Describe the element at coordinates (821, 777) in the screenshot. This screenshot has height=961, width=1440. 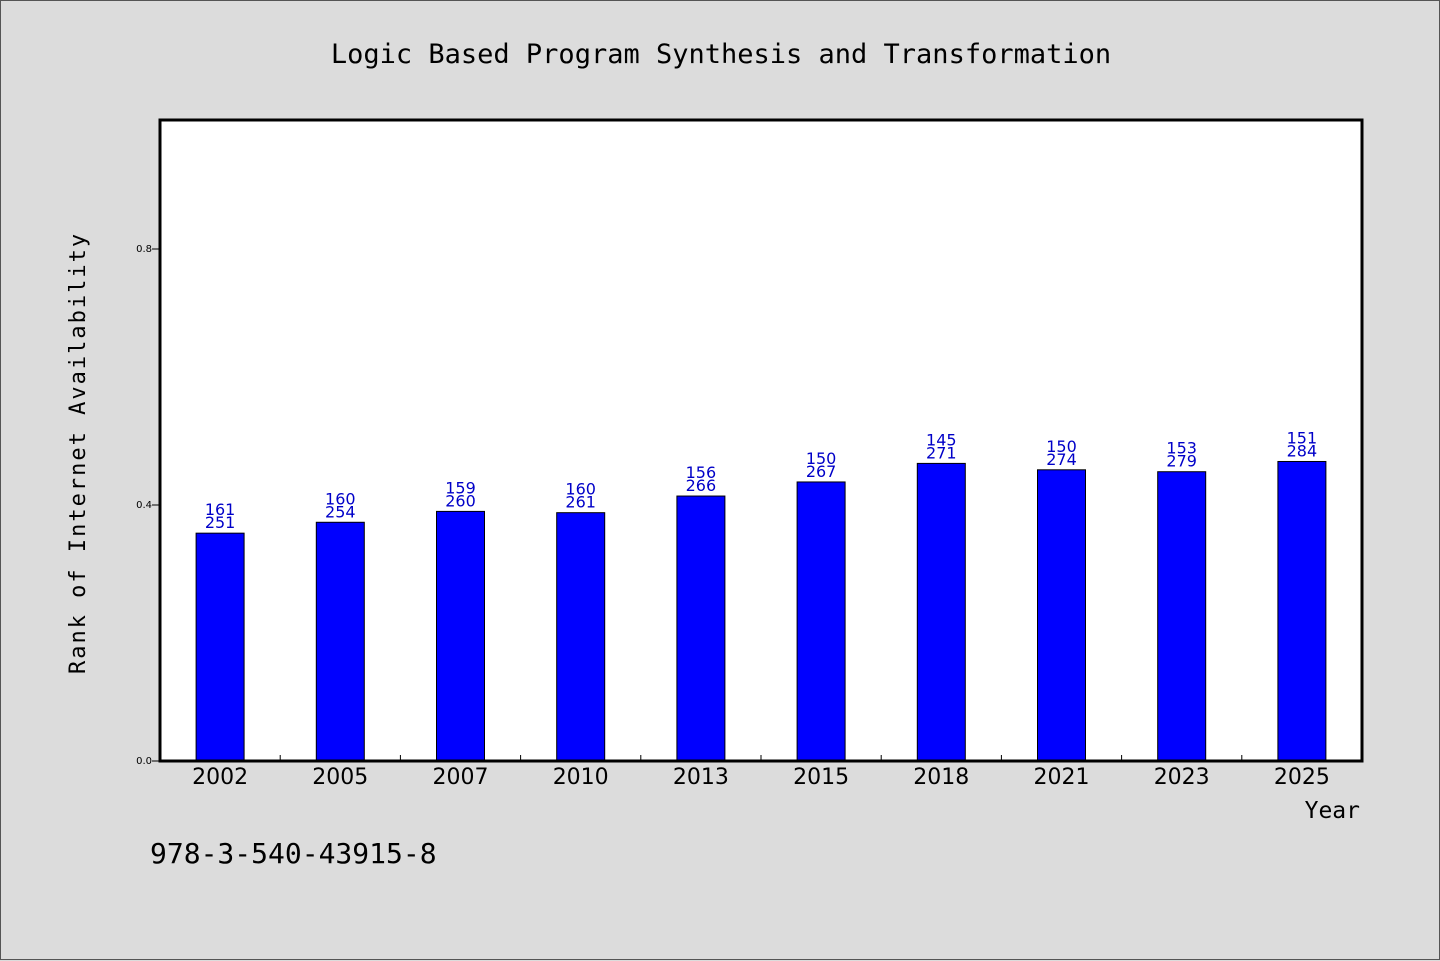
I see `x-tick-label: 2015` at that location.